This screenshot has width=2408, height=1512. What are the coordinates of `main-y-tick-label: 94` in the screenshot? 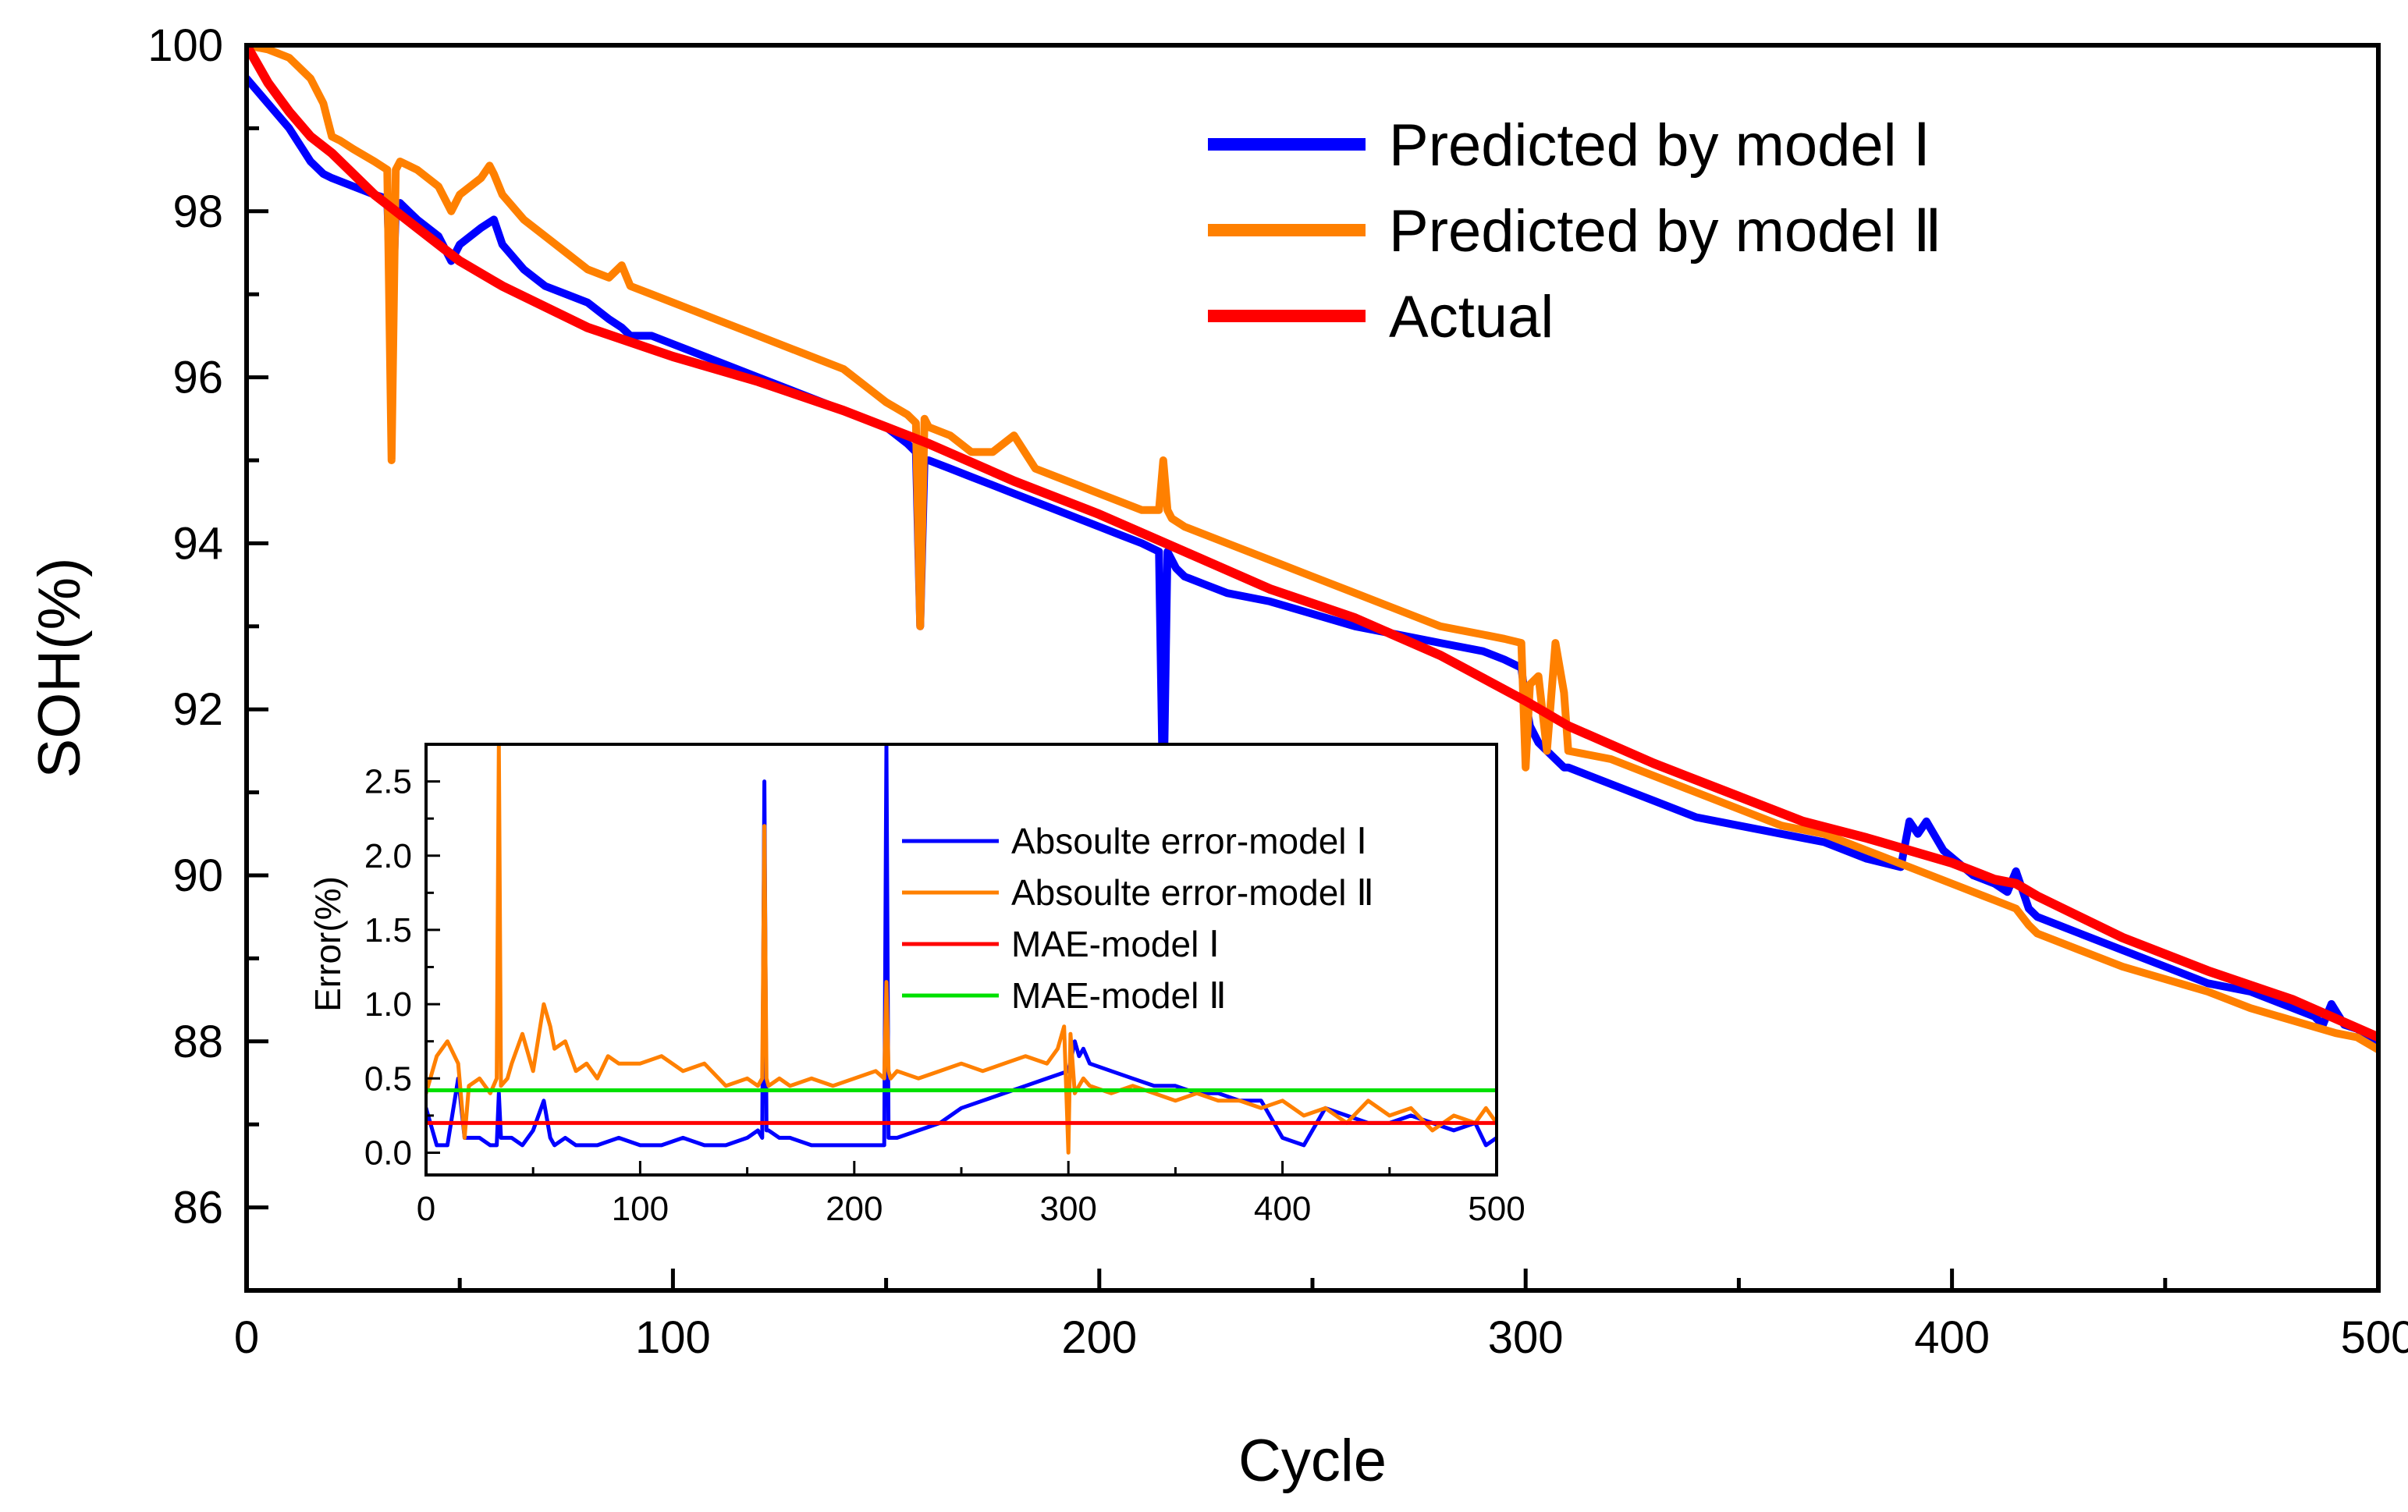 It's located at (197, 543).